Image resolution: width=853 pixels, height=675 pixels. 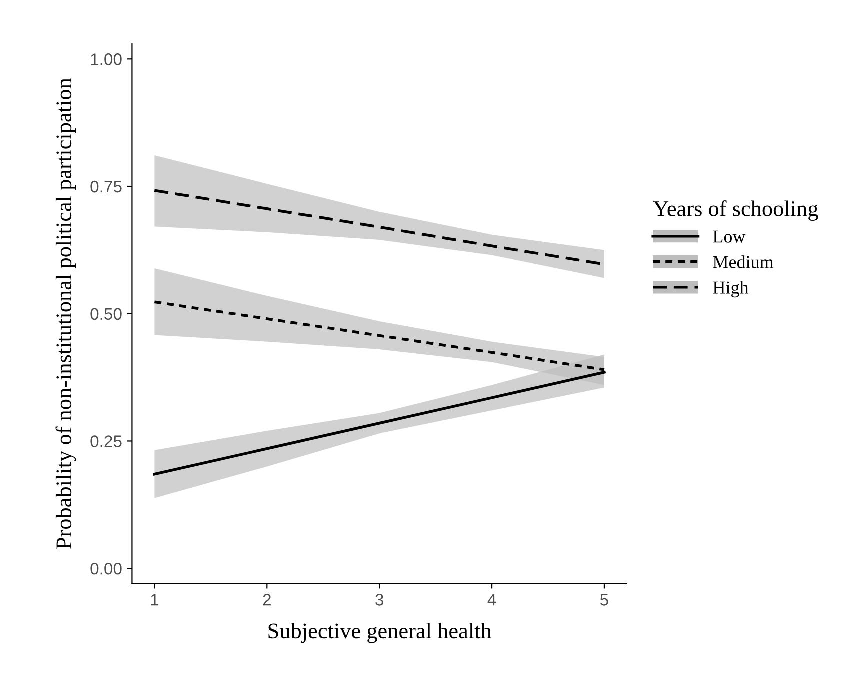 What do you see at coordinates (106, 314) in the screenshot?
I see `y-tick-label: 0.50` at bounding box center [106, 314].